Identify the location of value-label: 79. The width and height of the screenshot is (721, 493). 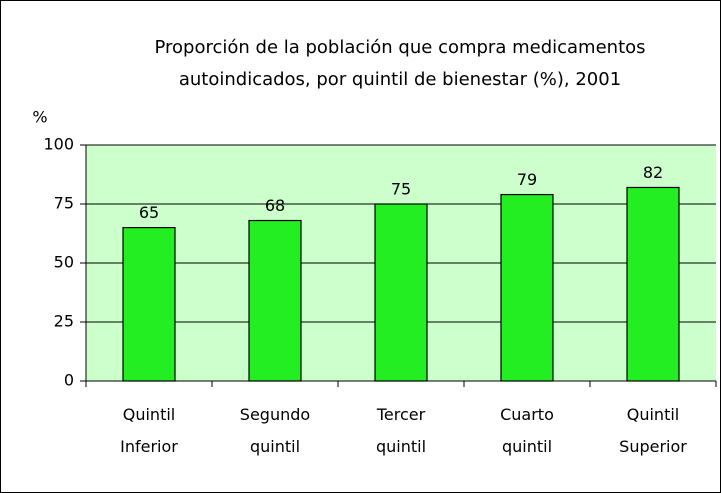
(527, 179).